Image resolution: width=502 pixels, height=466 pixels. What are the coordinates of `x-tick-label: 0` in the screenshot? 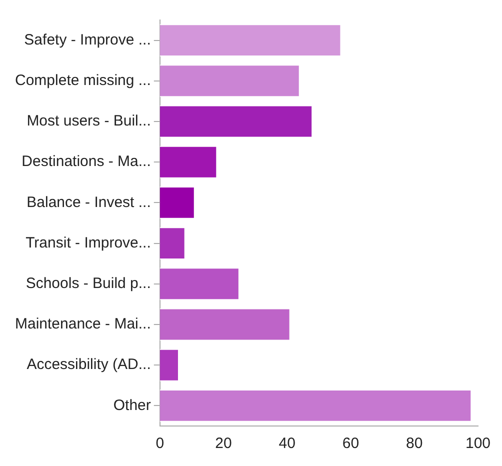 It's located at (160, 443).